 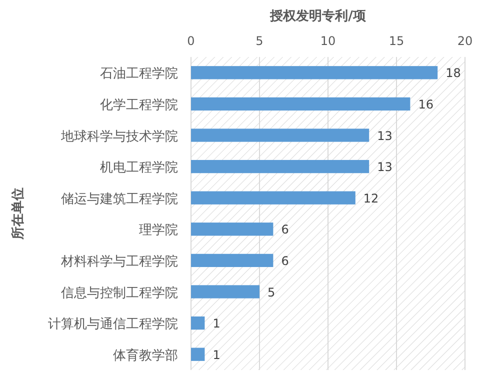 What do you see at coordinates (119, 199) in the screenshot?
I see `y-tick-label: 储运与建筑工程学院` at bounding box center [119, 199].